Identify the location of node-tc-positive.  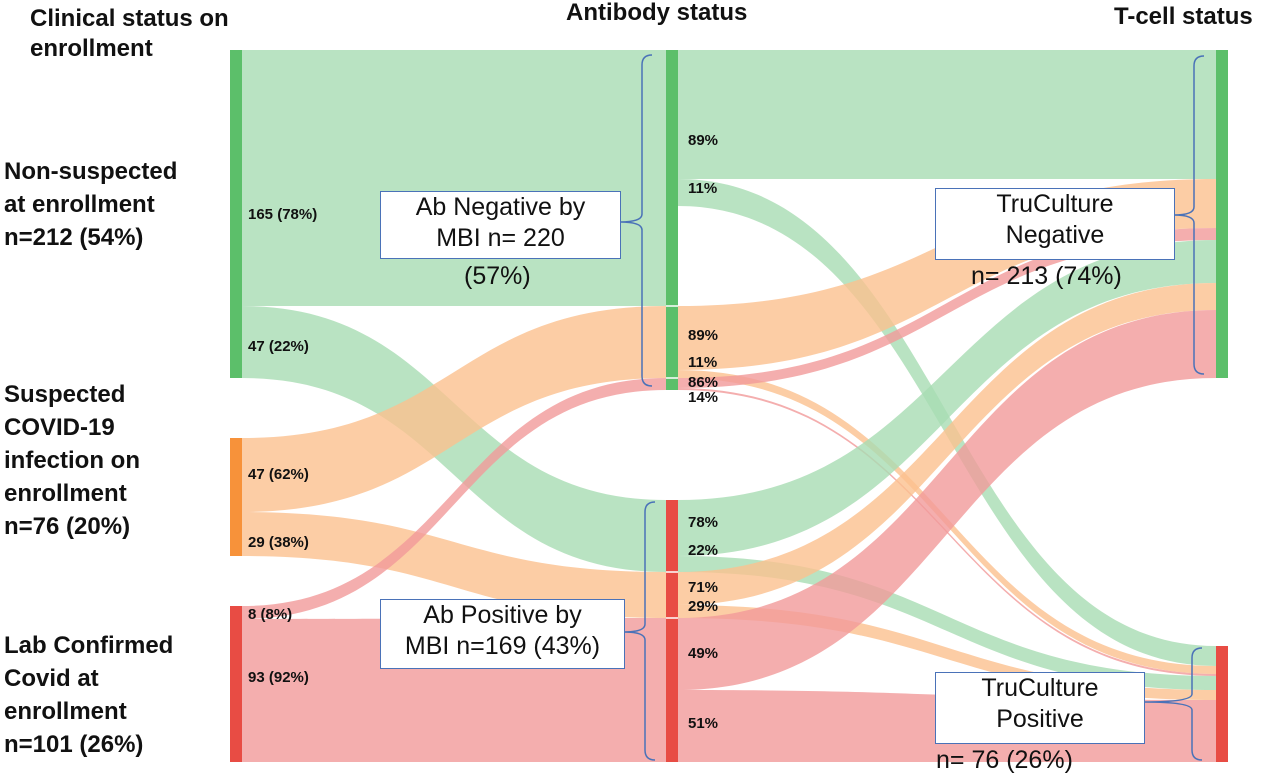
(1222, 704).